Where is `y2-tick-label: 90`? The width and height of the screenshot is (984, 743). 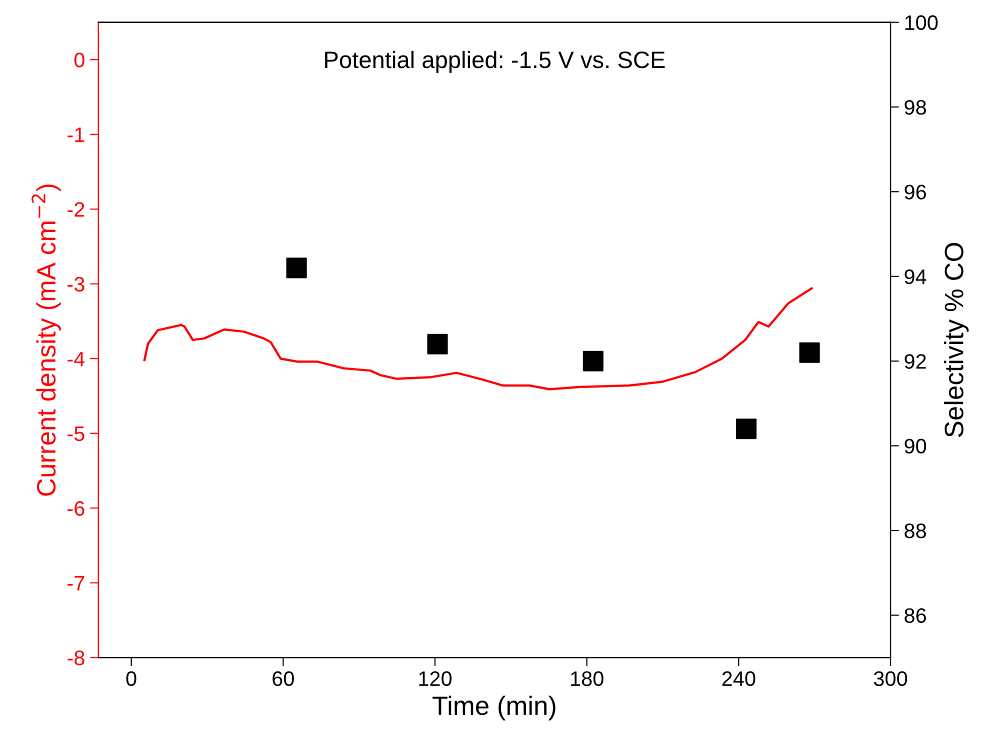
y2-tick-label: 90 is located at coordinates (915, 446).